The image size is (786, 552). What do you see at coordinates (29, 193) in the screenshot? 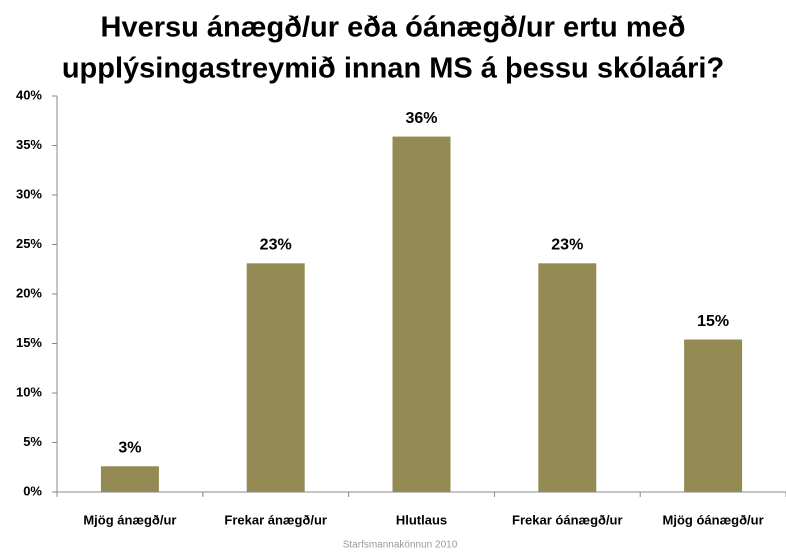
I see `y-tick-label: 30%` at bounding box center [29, 193].